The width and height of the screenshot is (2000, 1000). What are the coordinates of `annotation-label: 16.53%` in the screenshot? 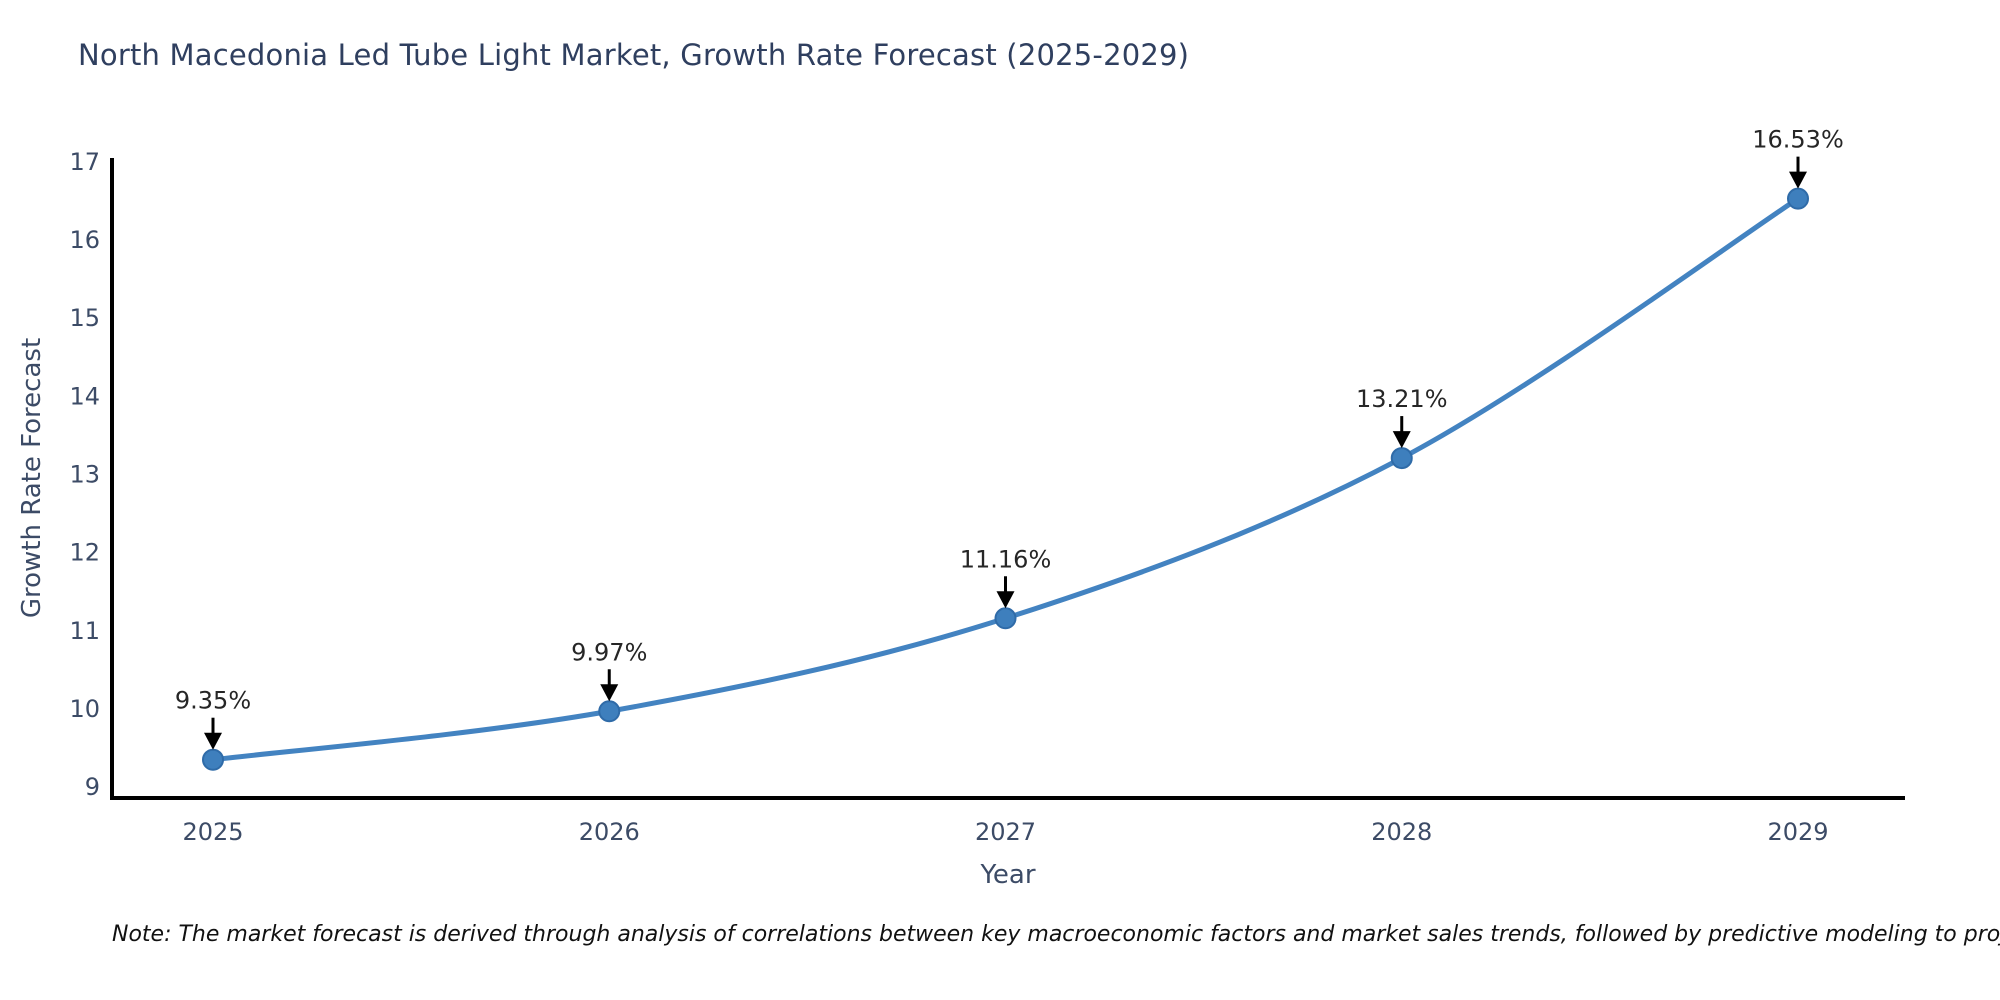 It's located at (1798, 140).